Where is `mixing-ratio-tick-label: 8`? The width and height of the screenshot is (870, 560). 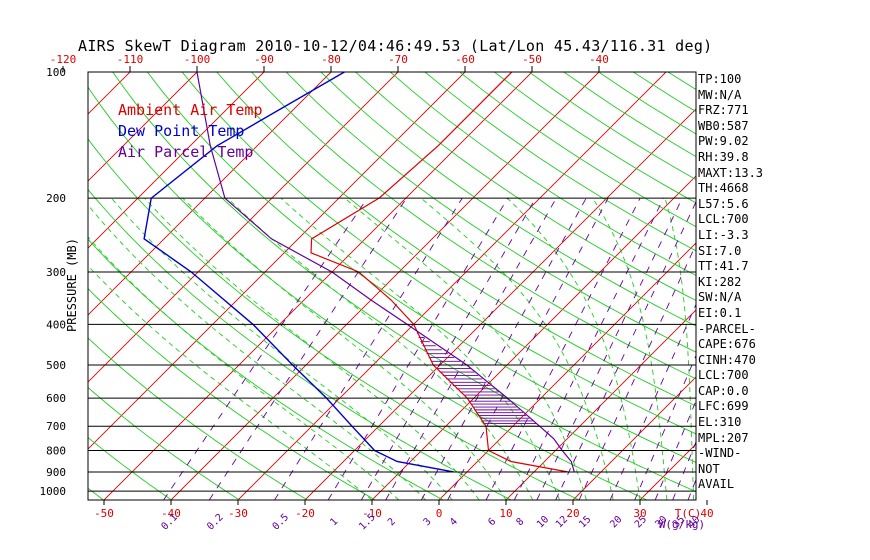
mixing-ratio-tick-label: 8 is located at coordinates (521, 522).